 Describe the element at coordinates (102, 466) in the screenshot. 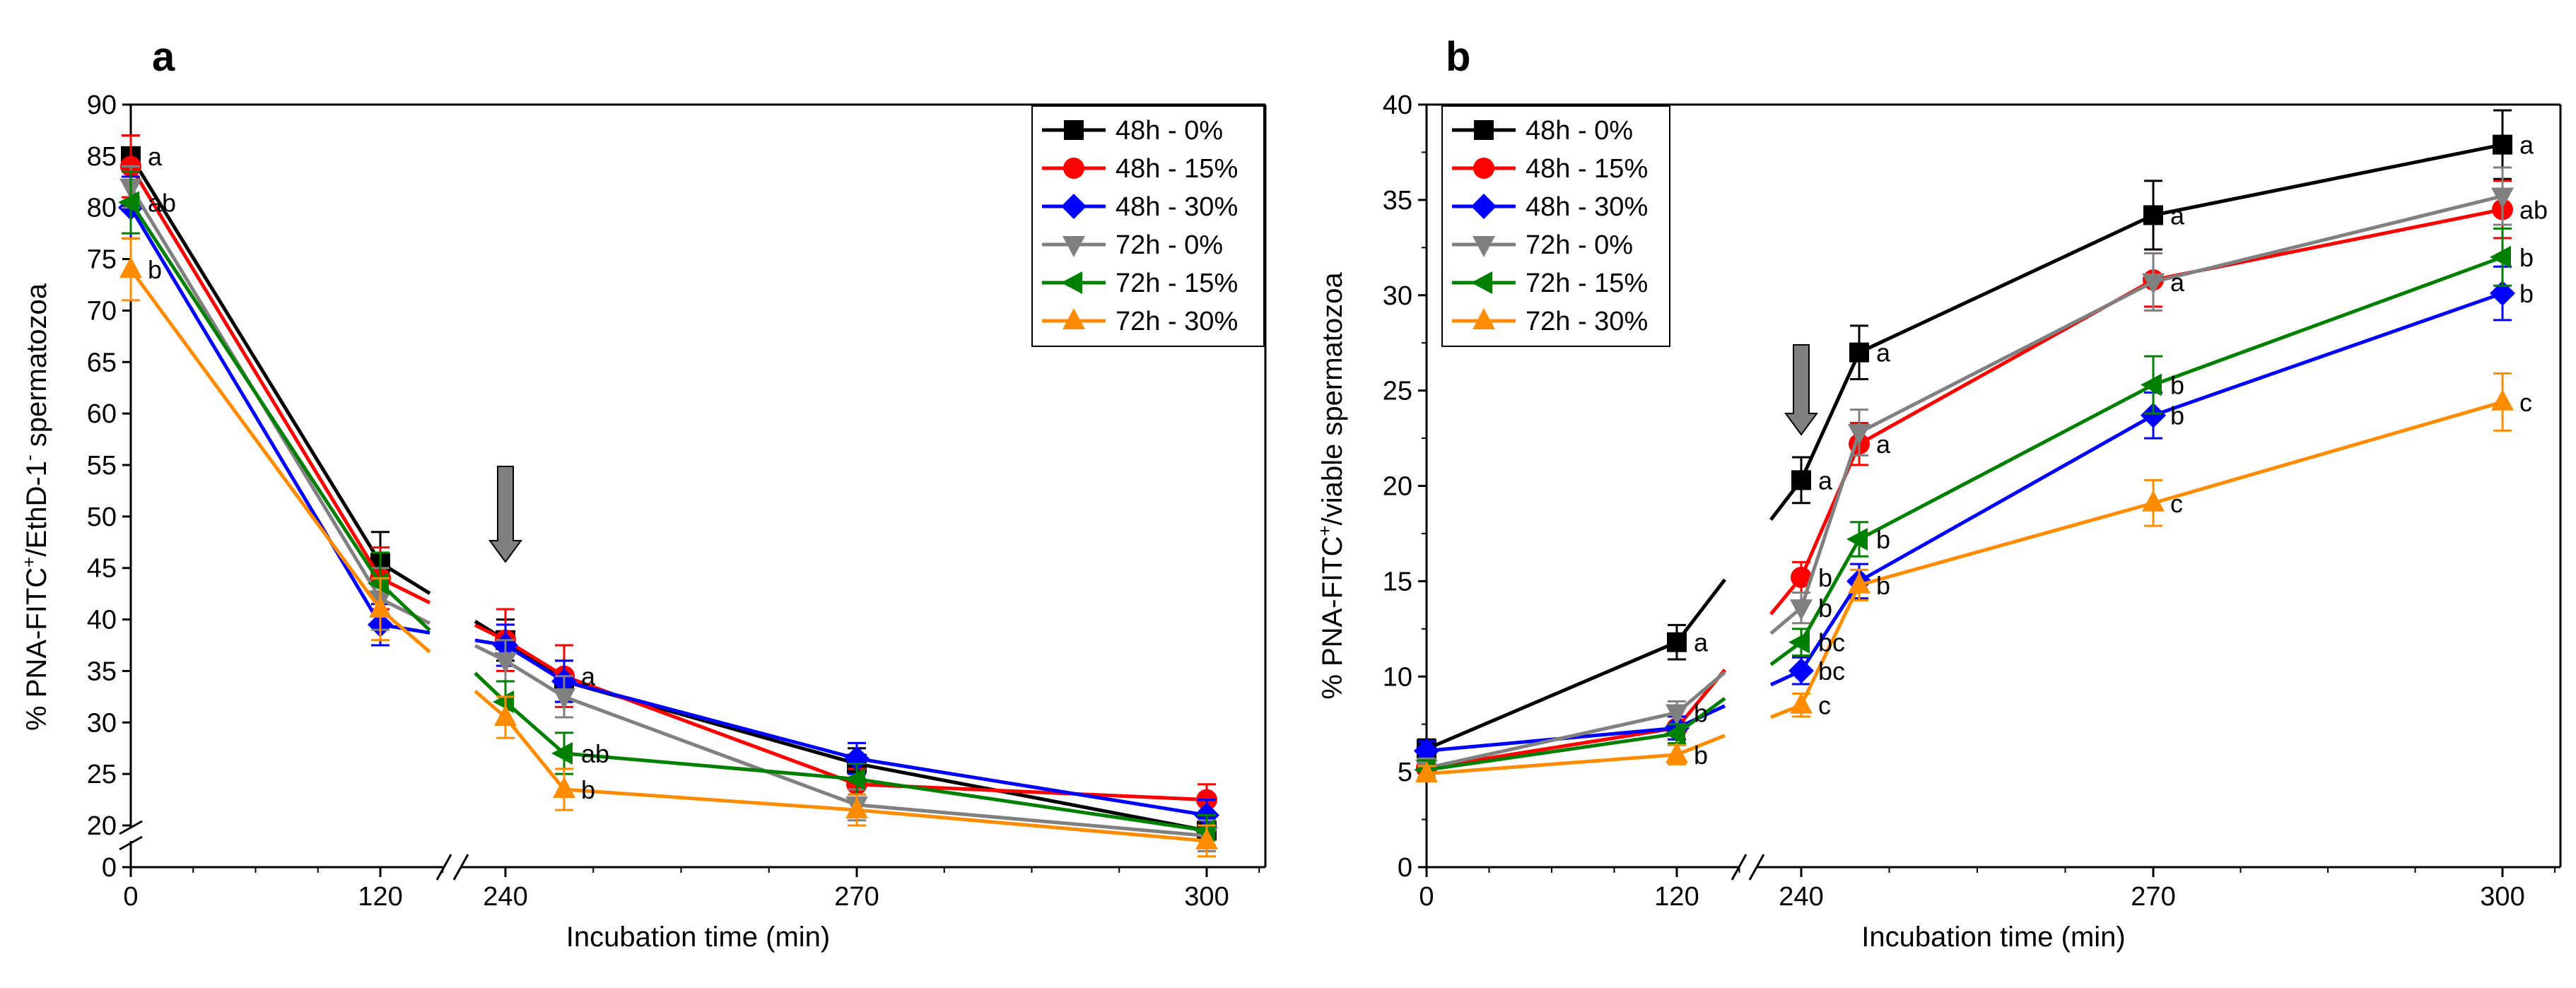

I see `y-tick-label: 55` at that location.